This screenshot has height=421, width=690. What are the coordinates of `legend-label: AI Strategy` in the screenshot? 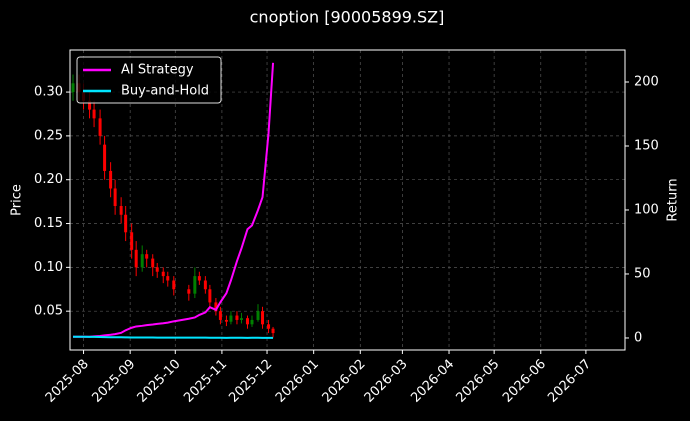 It's located at (157, 70).